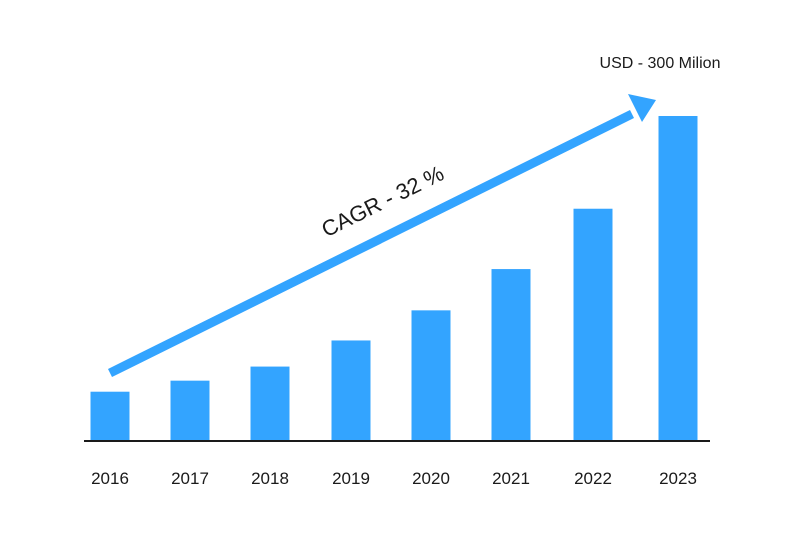 This screenshot has width=800, height=544. What do you see at coordinates (270, 403) in the screenshot?
I see `bar-2018` at bounding box center [270, 403].